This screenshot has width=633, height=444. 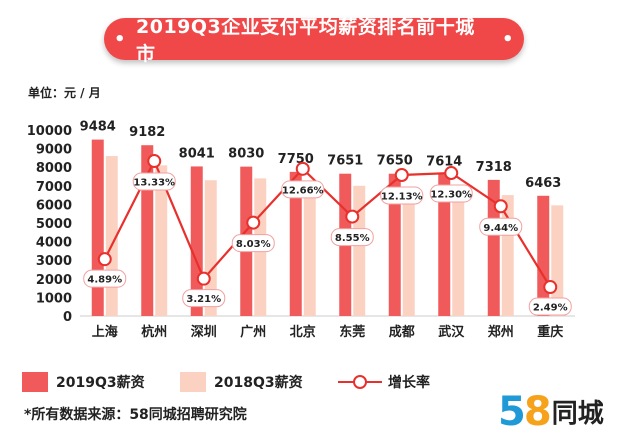 I want to click on rate-label: 8.03%, so click(x=253, y=244).